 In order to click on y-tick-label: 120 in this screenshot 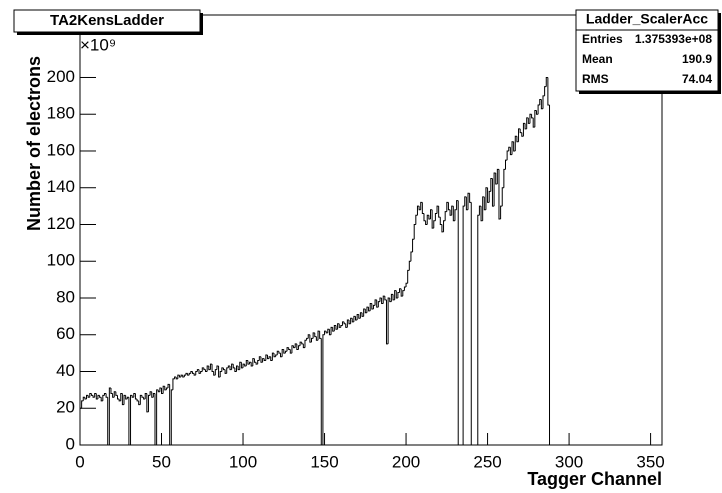, I will do `click(61, 223)`.